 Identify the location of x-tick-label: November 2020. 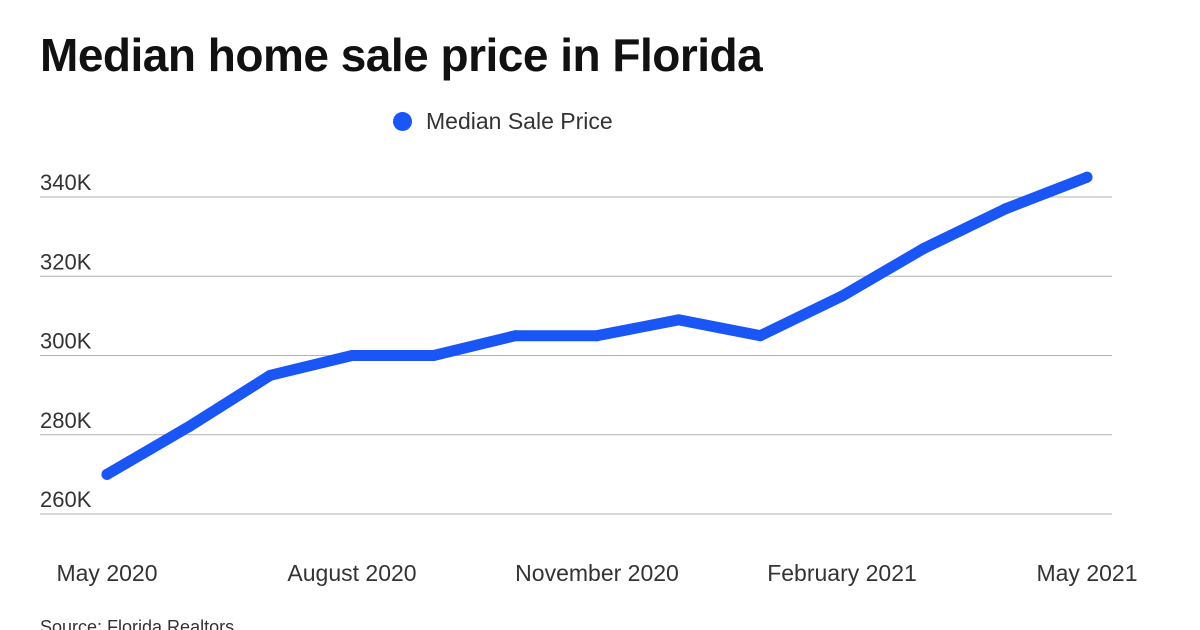
(597, 573).